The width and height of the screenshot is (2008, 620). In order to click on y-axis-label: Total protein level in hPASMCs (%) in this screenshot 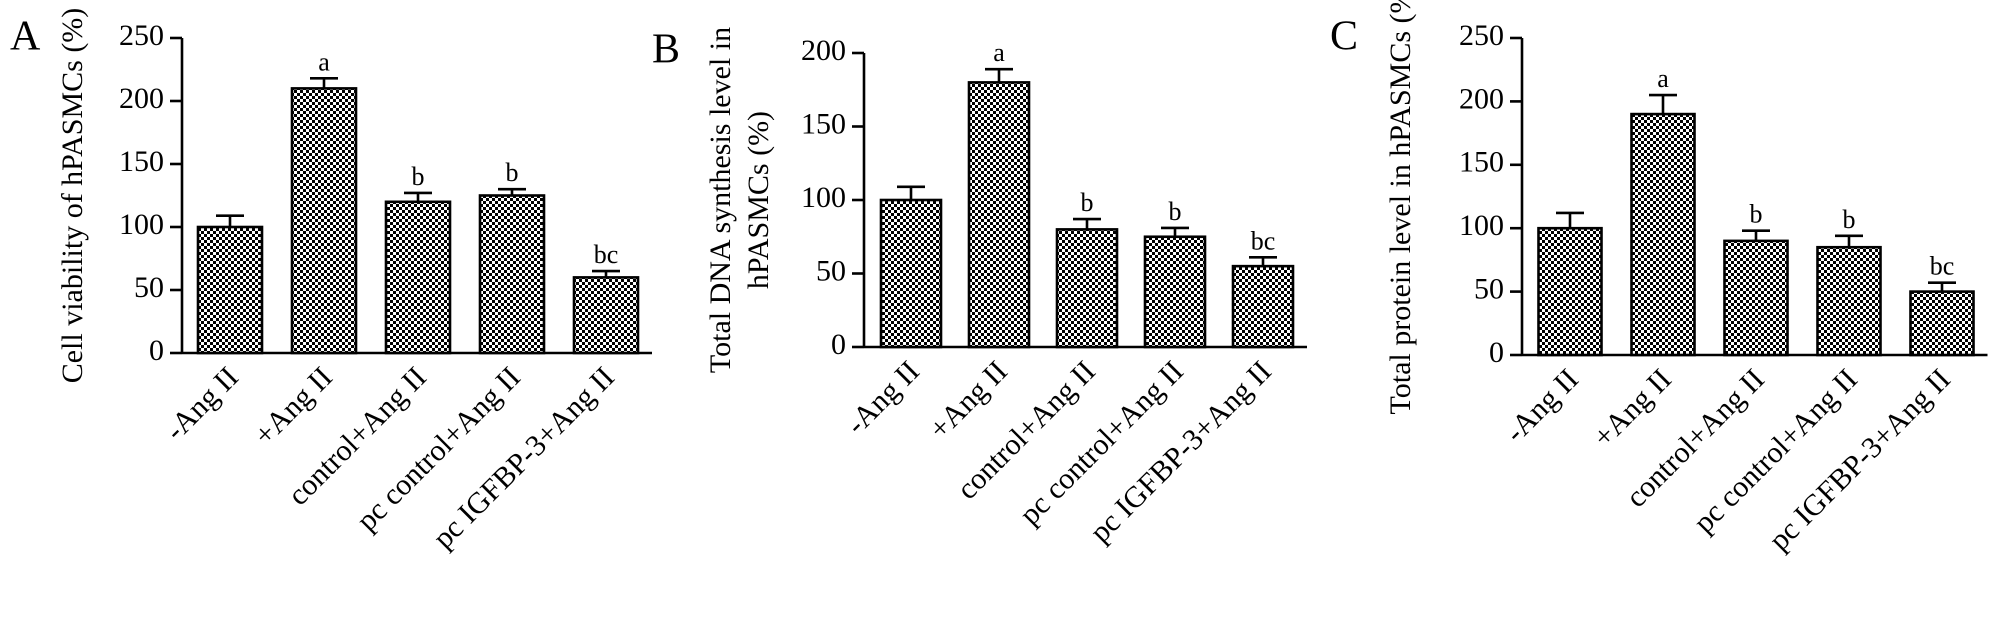, I will do `click(1400, 207)`.